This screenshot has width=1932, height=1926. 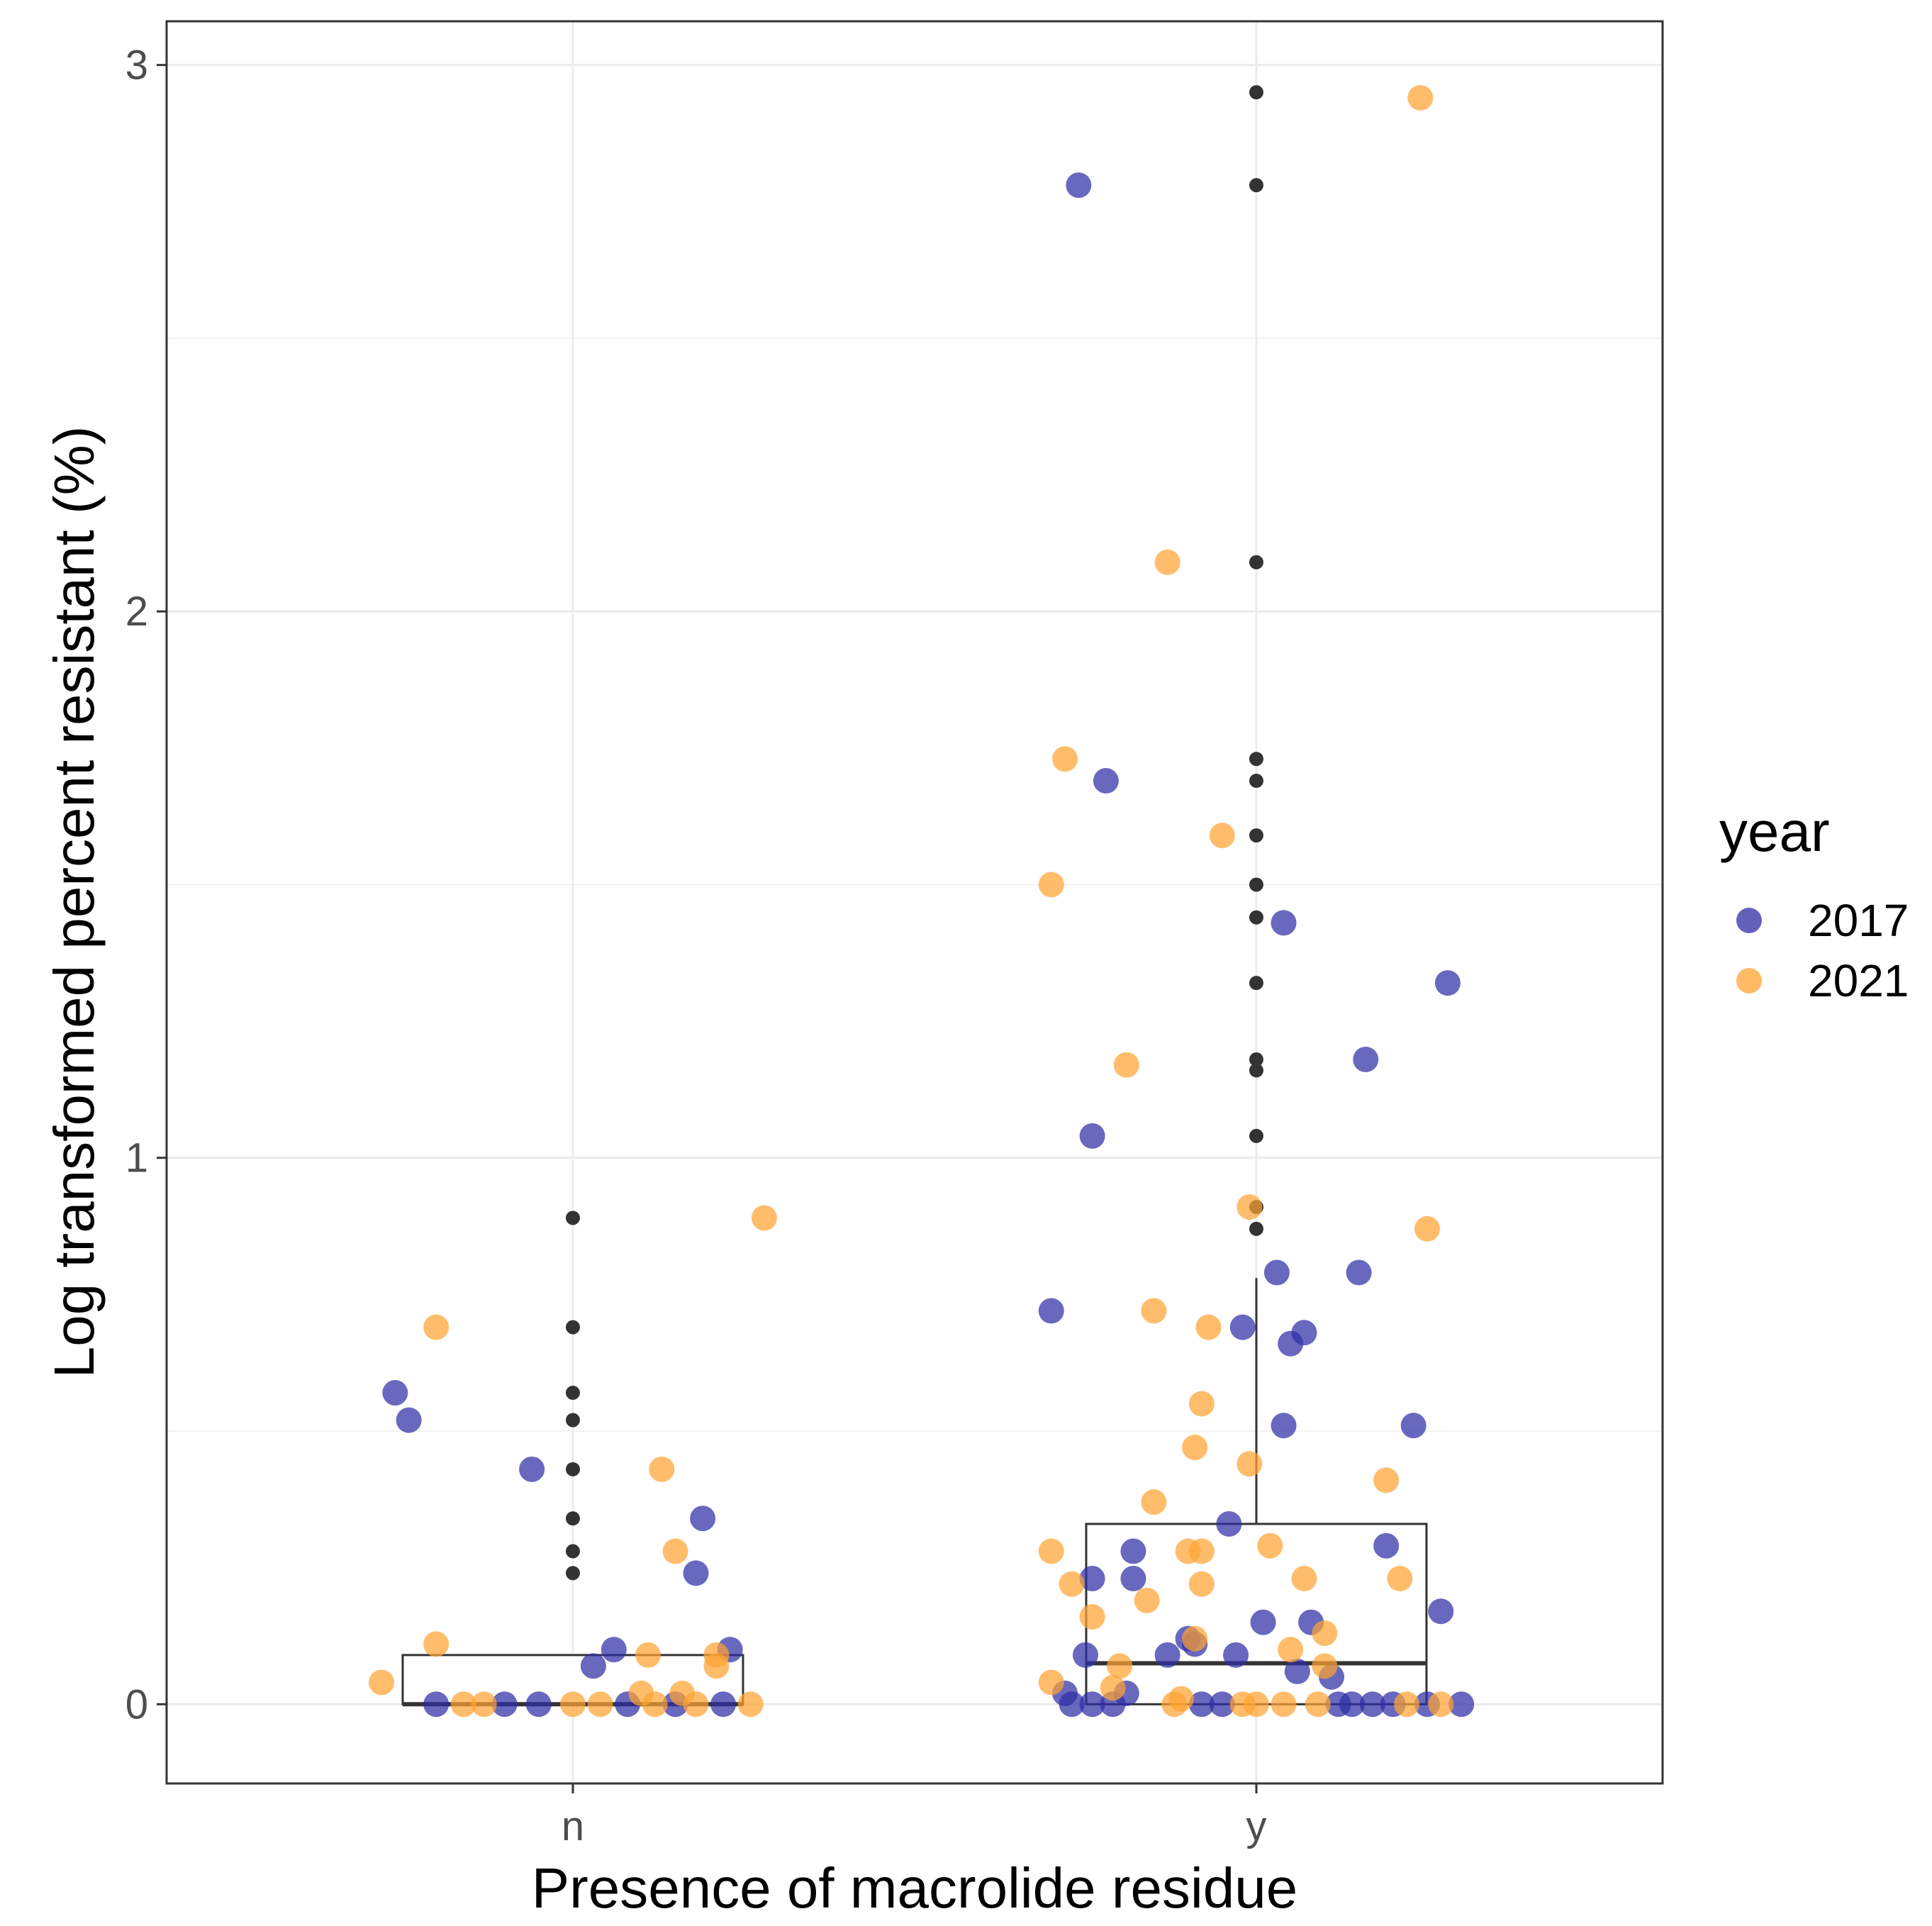 What do you see at coordinates (915, 1888) in the screenshot?
I see `x-axis-title: Presence of macrolide residue` at bounding box center [915, 1888].